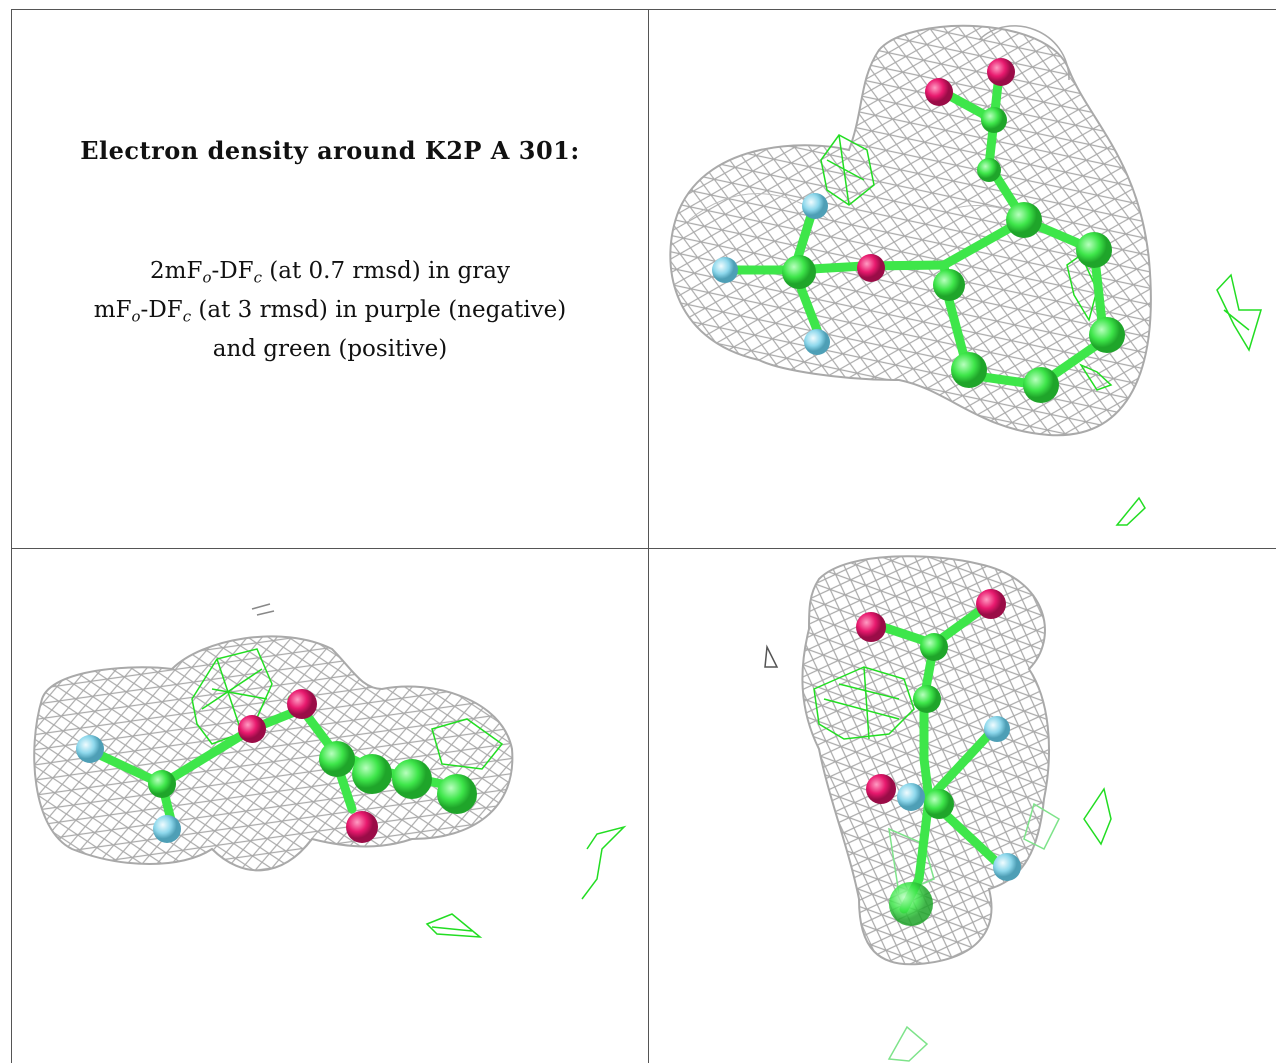 The width and height of the screenshot is (1276, 1063). I want to click on caption-title: Electron density around K2P A 301:, so click(330, 150).